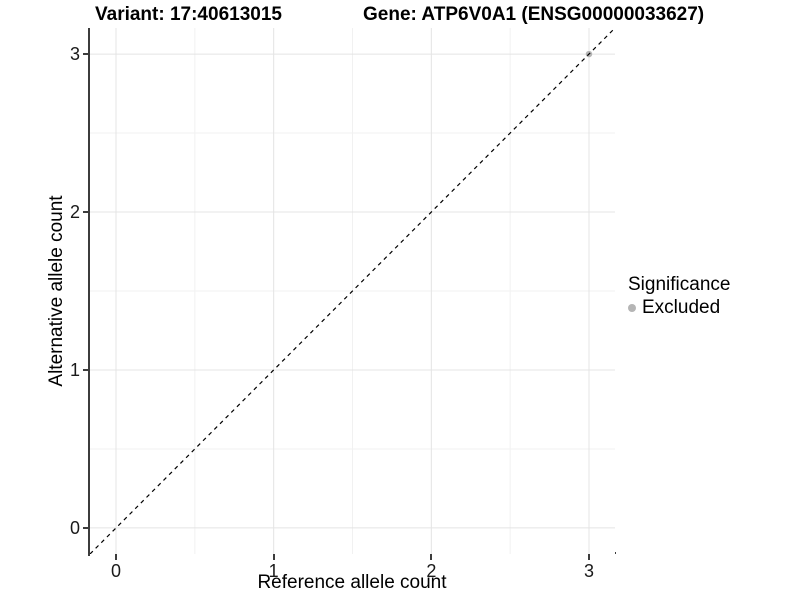 The height and width of the screenshot is (600, 800). What do you see at coordinates (679, 284) in the screenshot?
I see `legend-title: Significance` at bounding box center [679, 284].